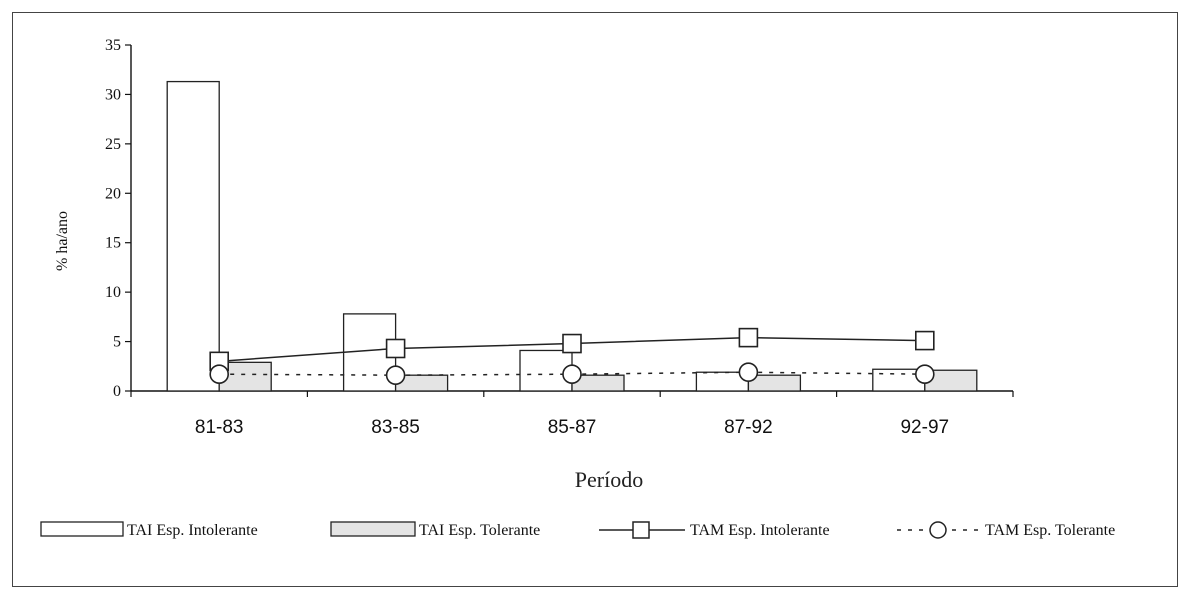 This screenshot has width=1190, height=599. What do you see at coordinates (479, 530) in the screenshot?
I see `legend-label-tai-tolerante: TAI Esp. Tolerante` at bounding box center [479, 530].